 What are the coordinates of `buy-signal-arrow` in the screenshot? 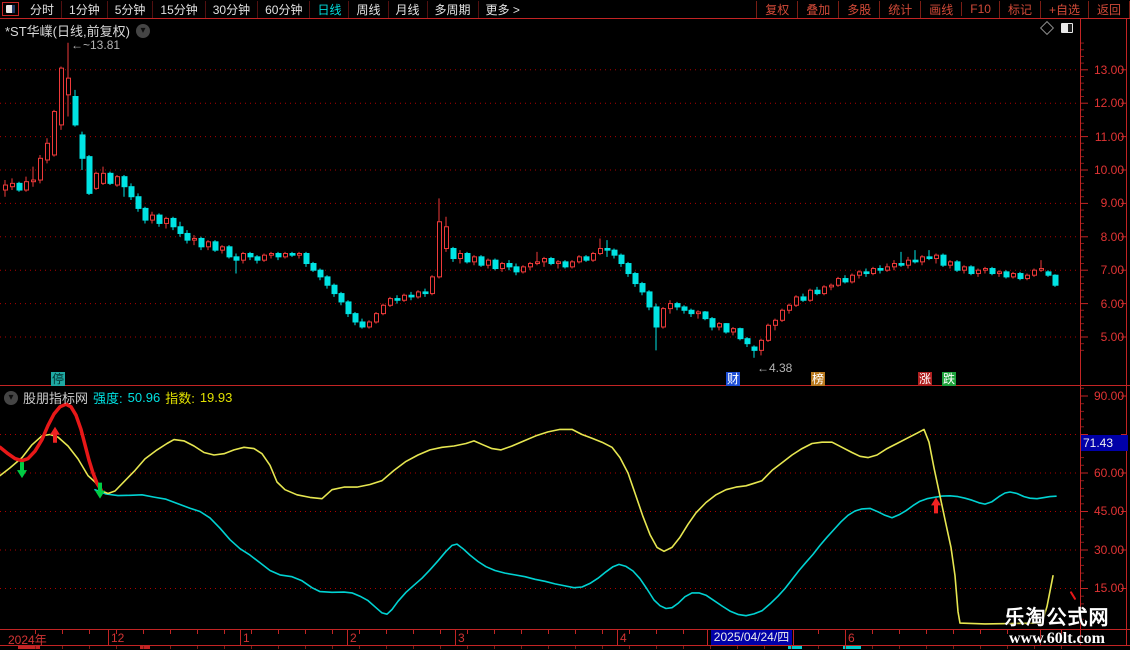 It's located at (55, 434).